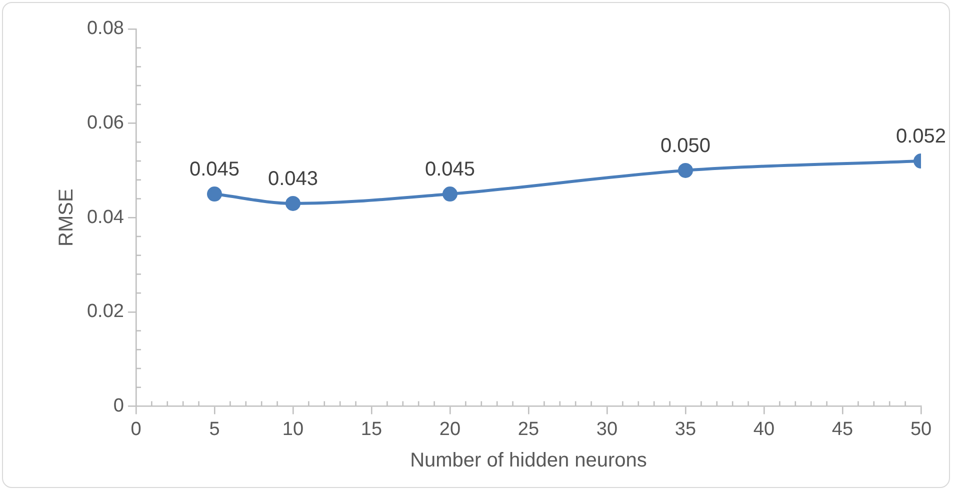 The width and height of the screenshot is (954, 492). What do you see at coordinates (843, 429) in the screenshot?
I see `x-tick-label: 45` at bounding box center [843, 429].